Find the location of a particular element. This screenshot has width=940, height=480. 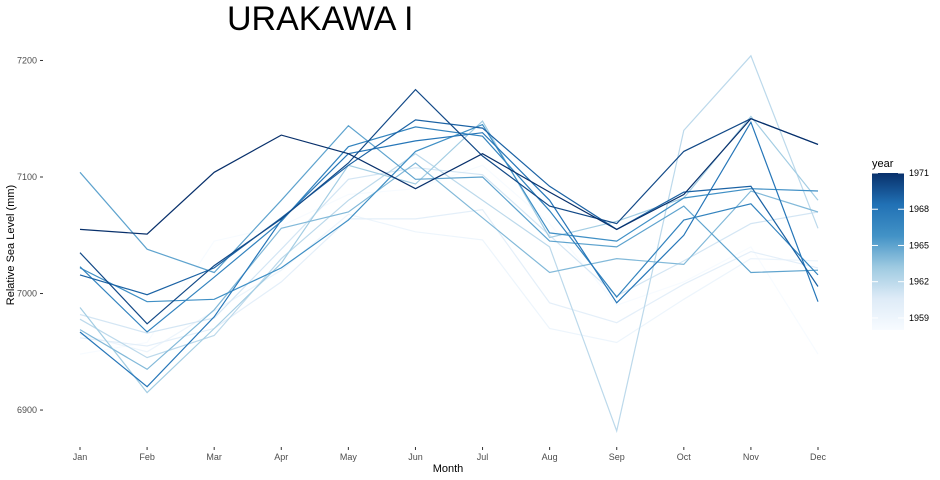

legend-tick-label: 1959 is located at coordinates (919, 318).